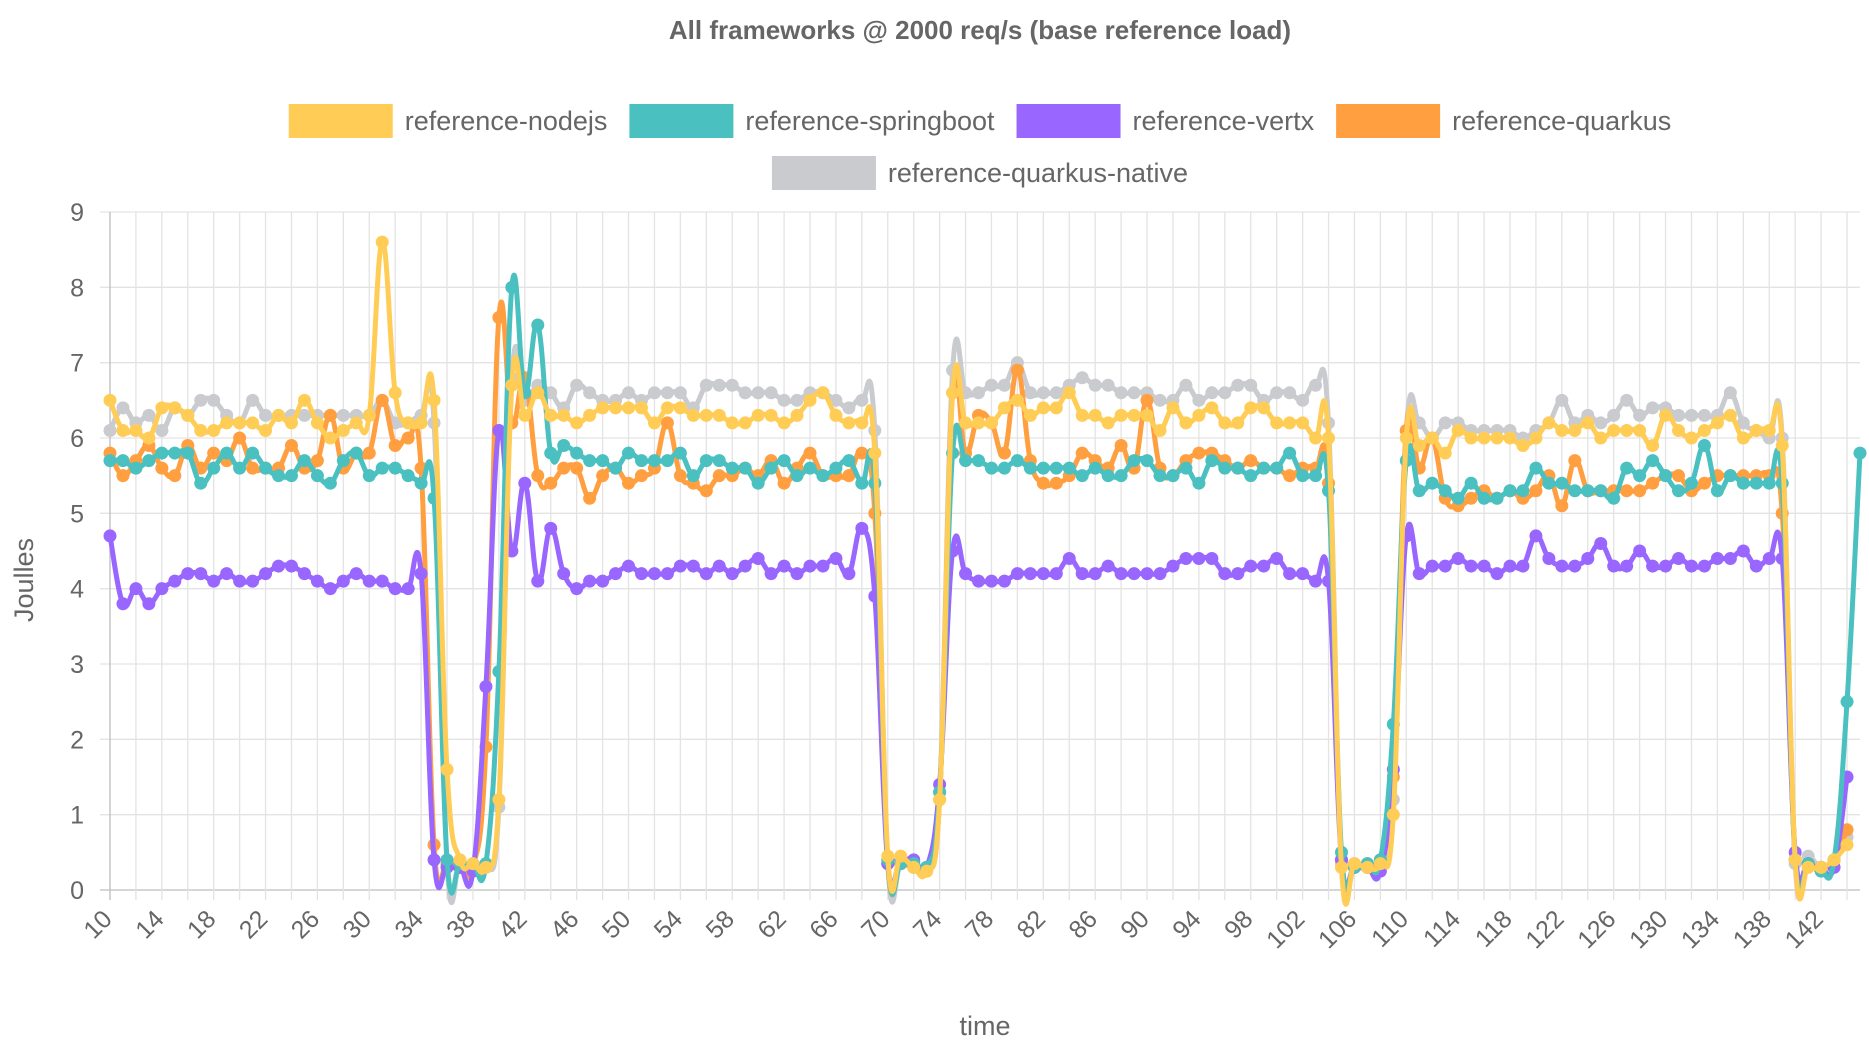 Image resolution: width=1869 pixels, height=1051 pixels. Describe the element at coordinates (771, 924) in the screenshot. I see `x-tick-label: 62` at that location.